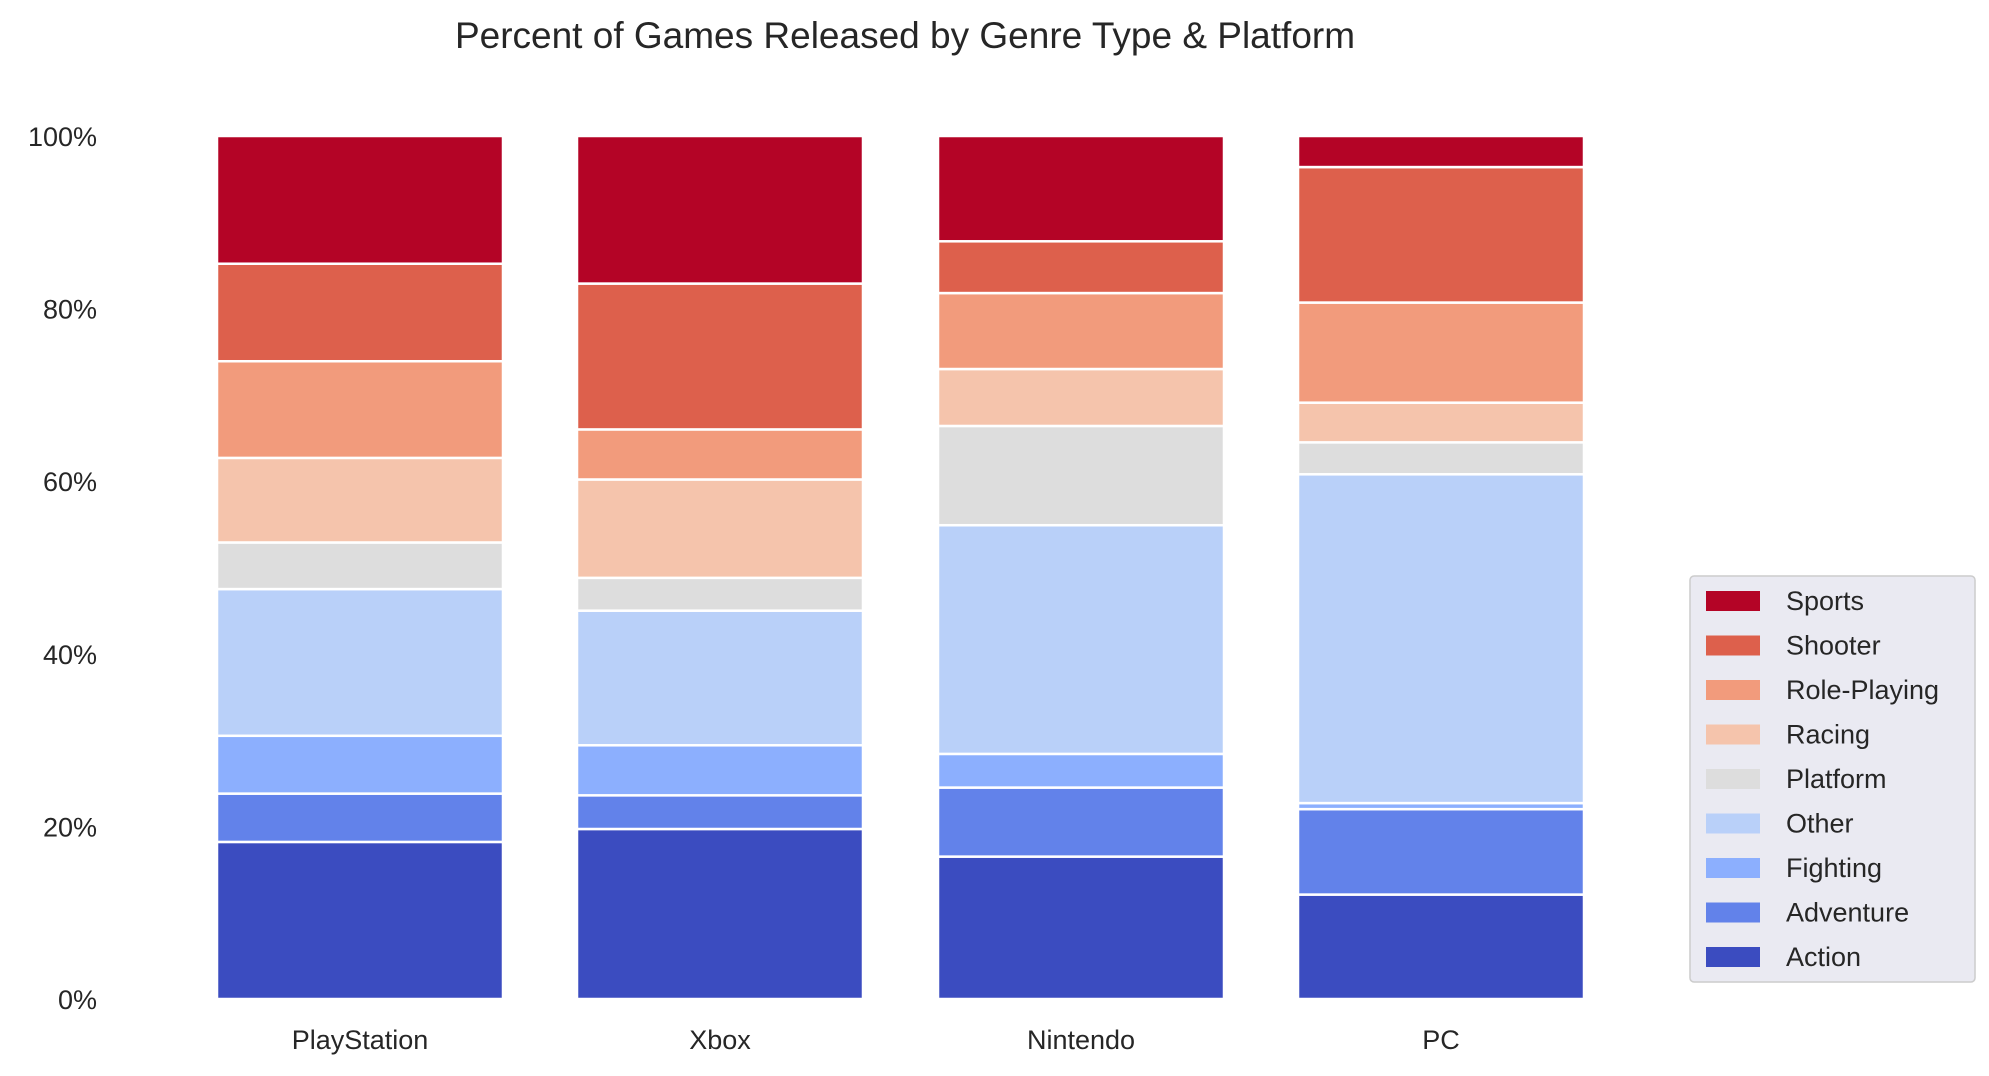 The height and width of the screenshot is (1076, 1989). What do you see at coordinates (720, 529) in the screenshot?
I see `bar-xbox-racing` at bounding box center [720, 529].